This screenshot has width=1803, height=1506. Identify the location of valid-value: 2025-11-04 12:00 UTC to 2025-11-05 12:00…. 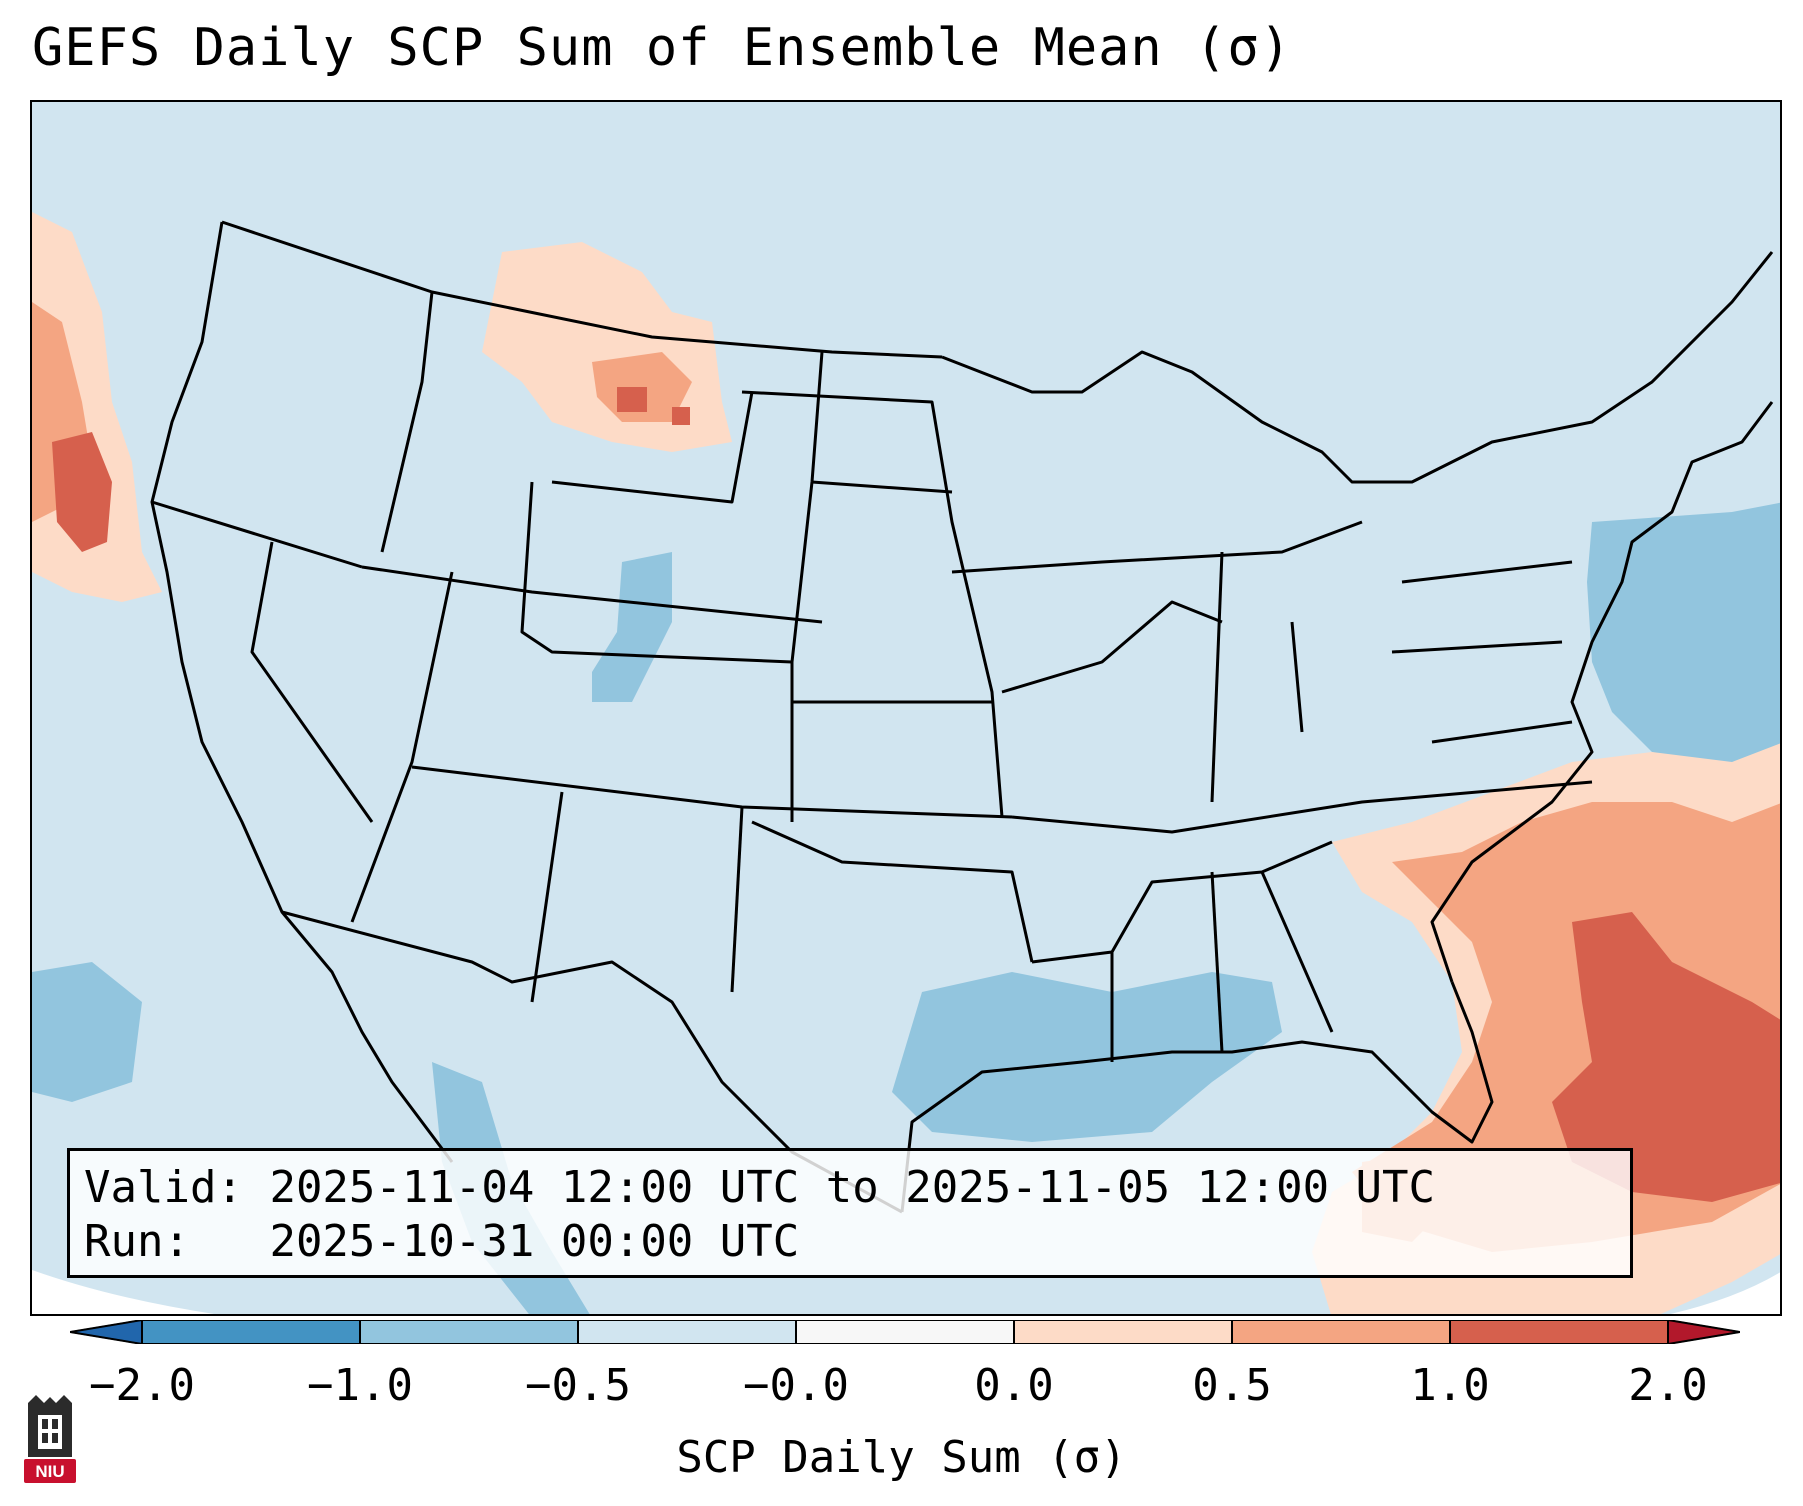
(852, 1187).